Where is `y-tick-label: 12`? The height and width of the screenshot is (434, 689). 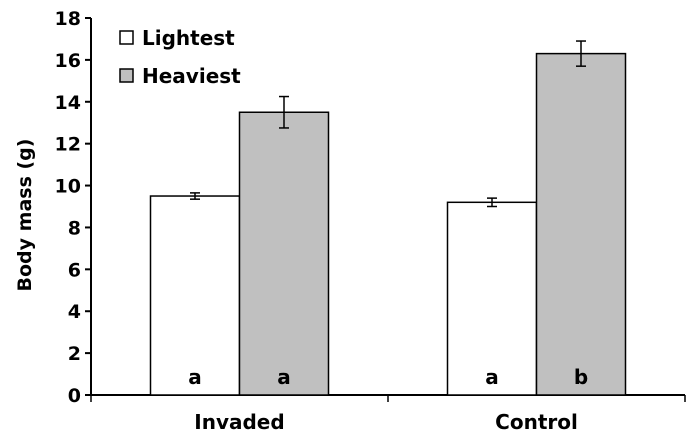 y-tick-label: 12 is located at coordinates (68, 145).